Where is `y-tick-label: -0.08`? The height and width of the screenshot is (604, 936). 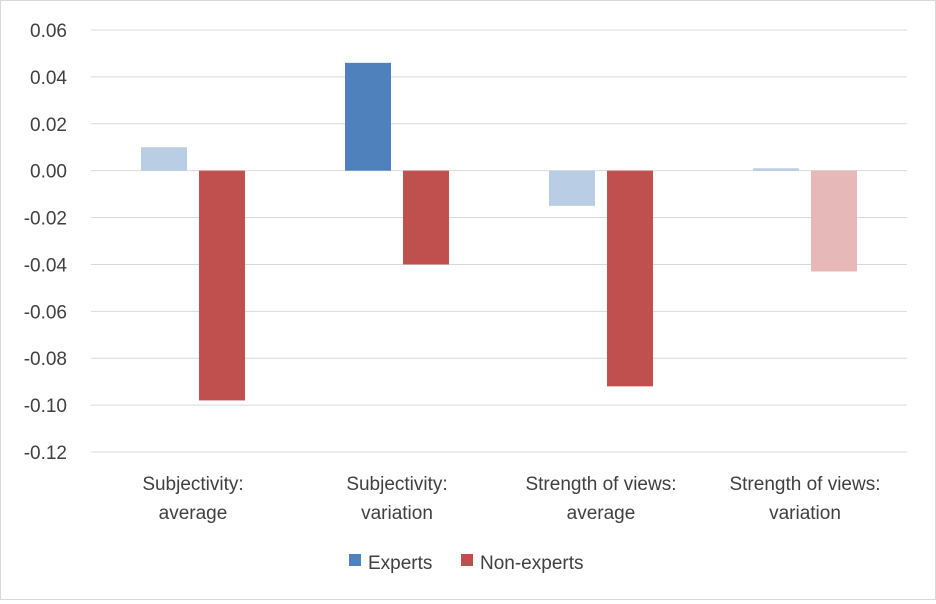 y-tick-label: -0.08 is located at coordinates (45, 359).